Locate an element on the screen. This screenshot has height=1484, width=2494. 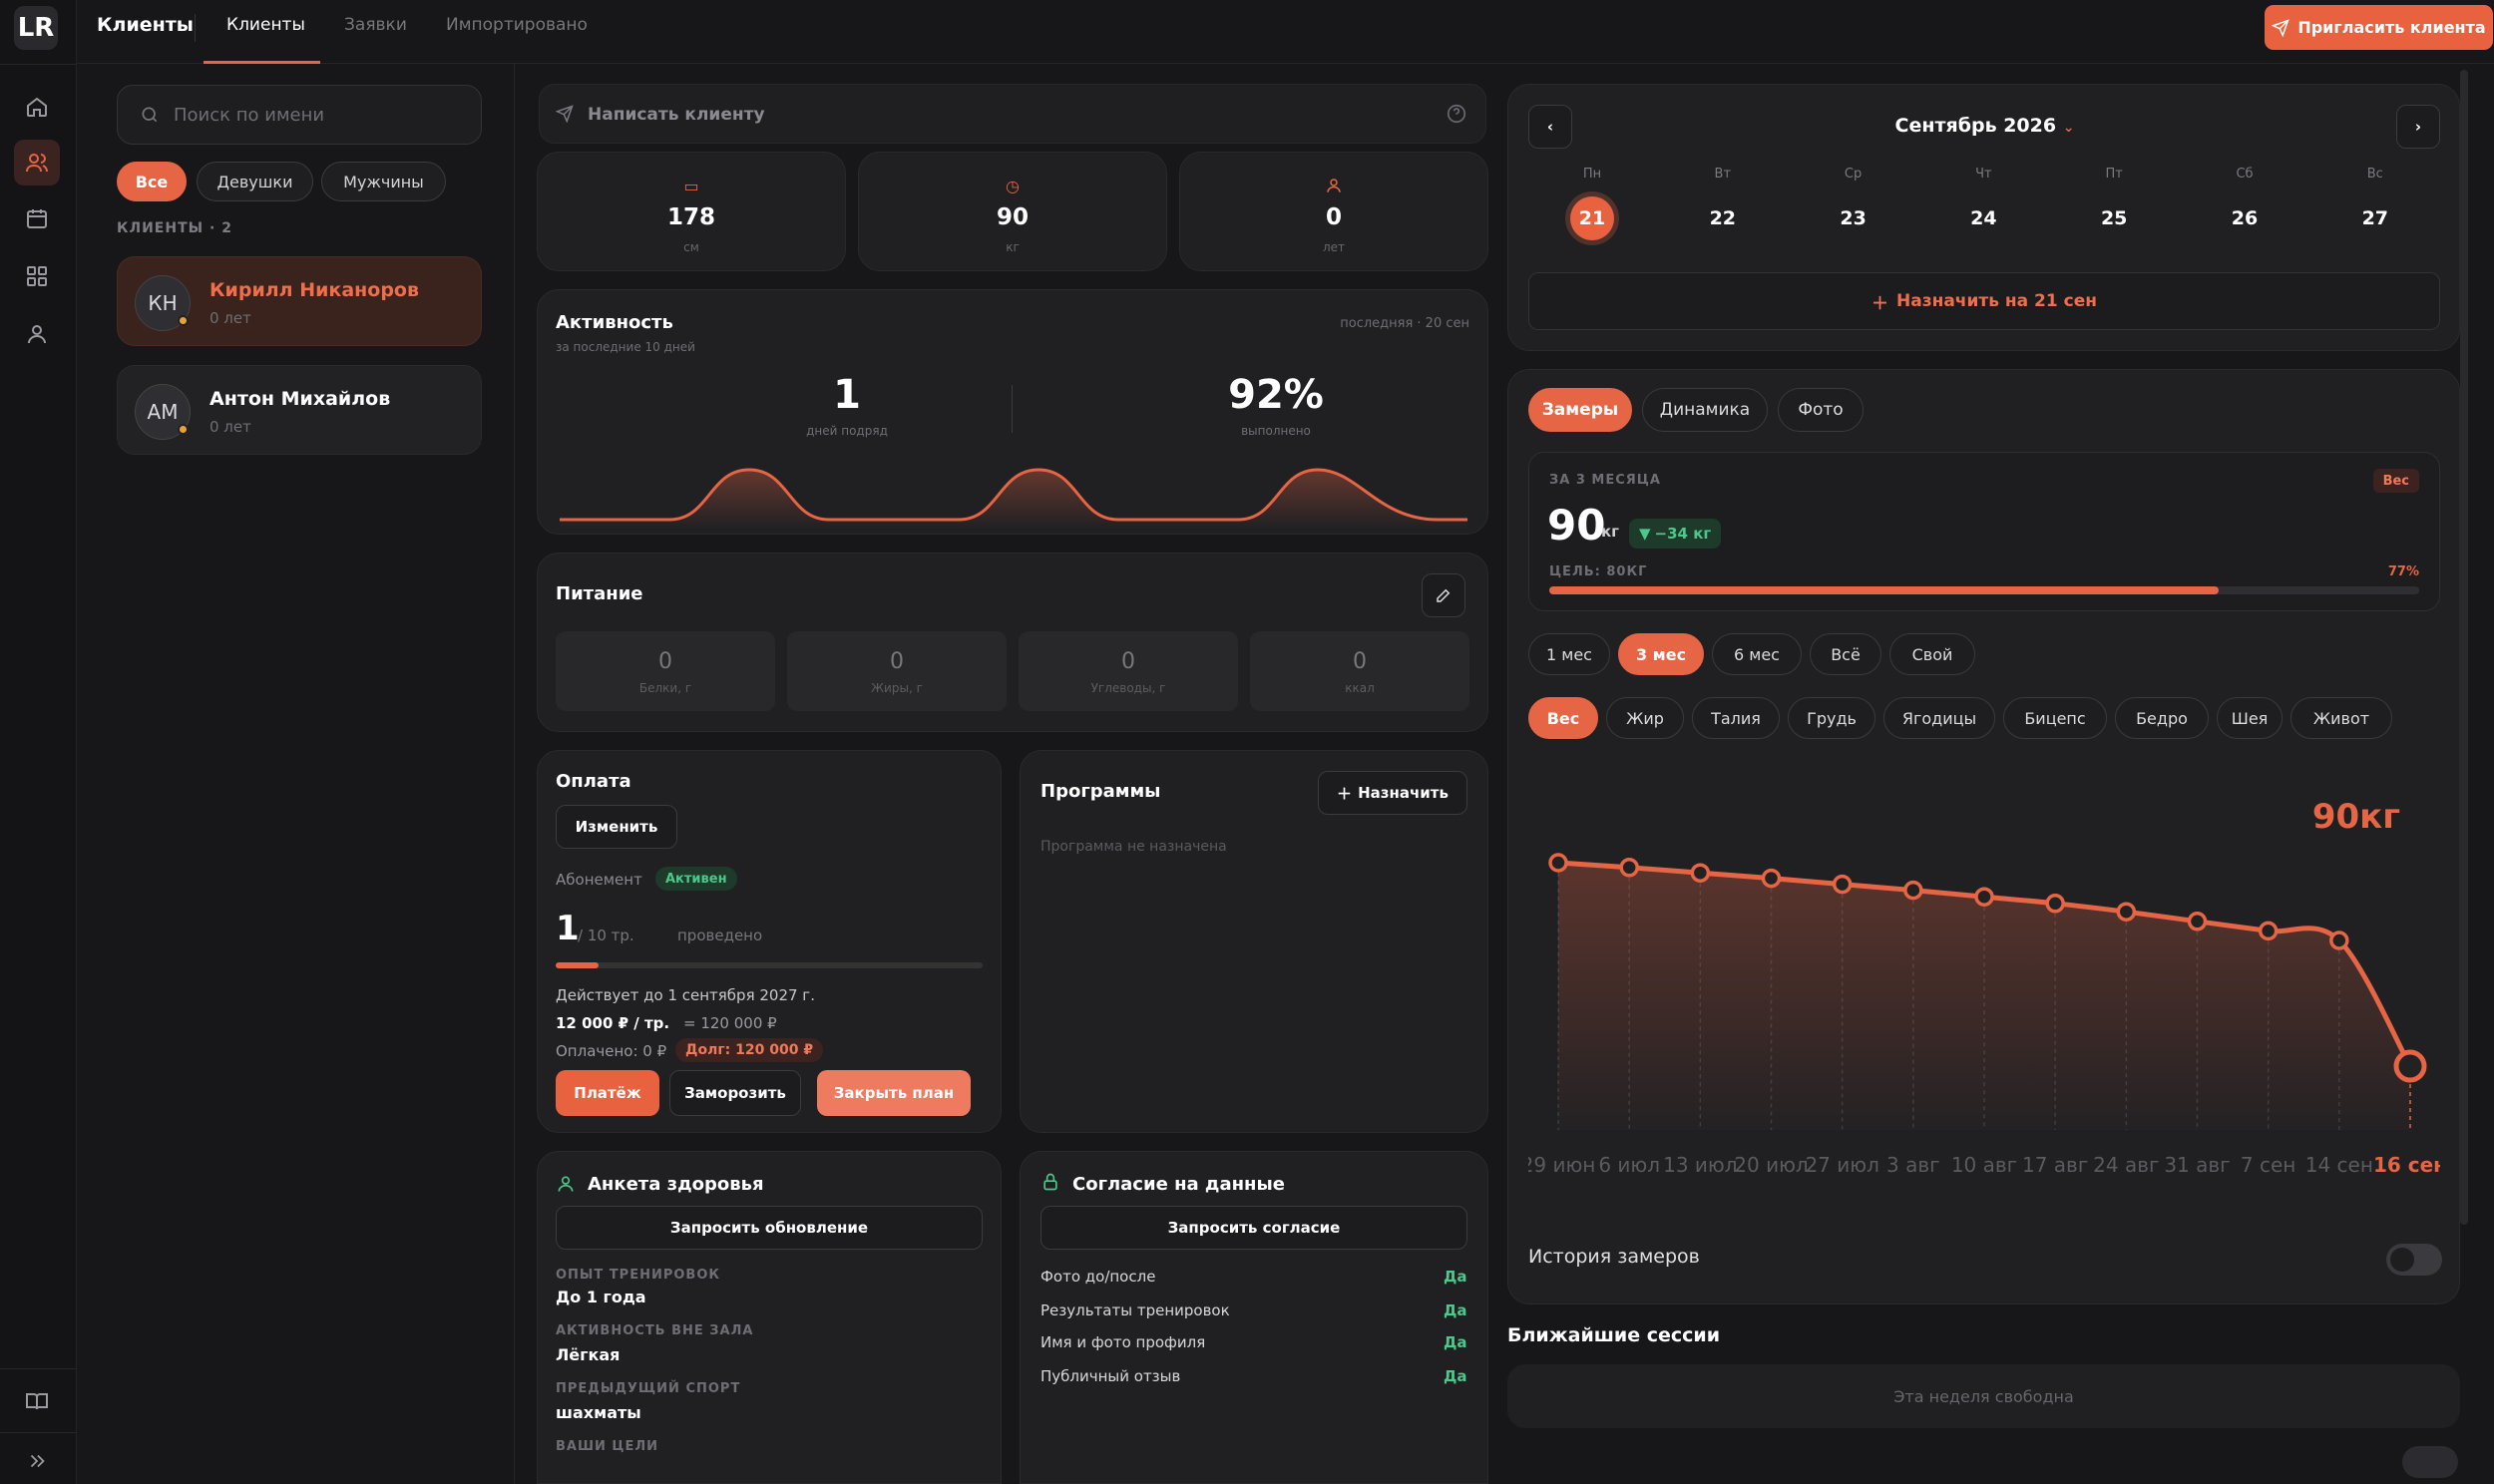
profile-icon is located at coordinates (37, 334).